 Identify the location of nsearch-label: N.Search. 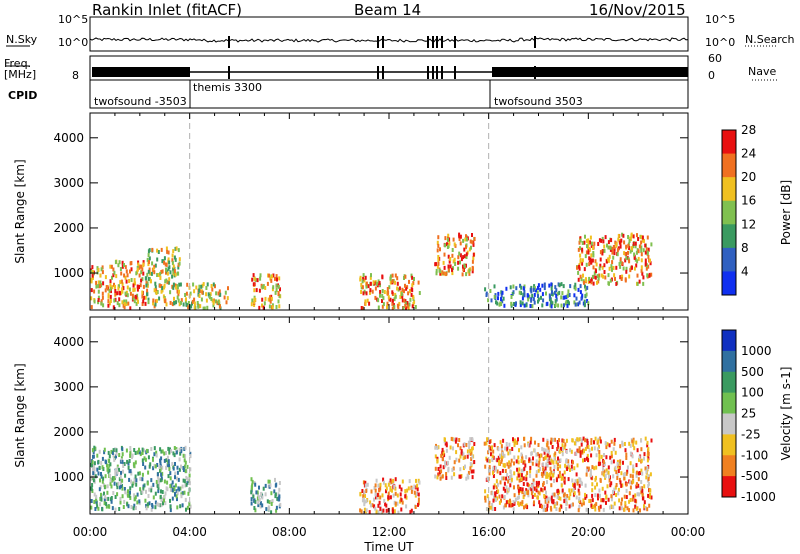
(770, 39).